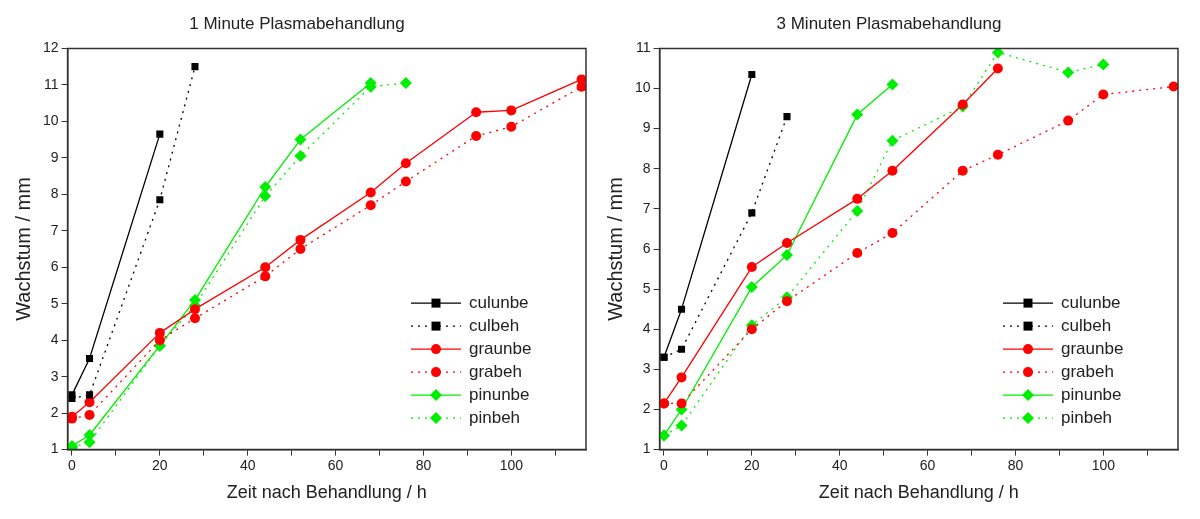  Describe the element at coordinates (50, 47) in the screenshot. I see `y-tick-label: 12` at that location.